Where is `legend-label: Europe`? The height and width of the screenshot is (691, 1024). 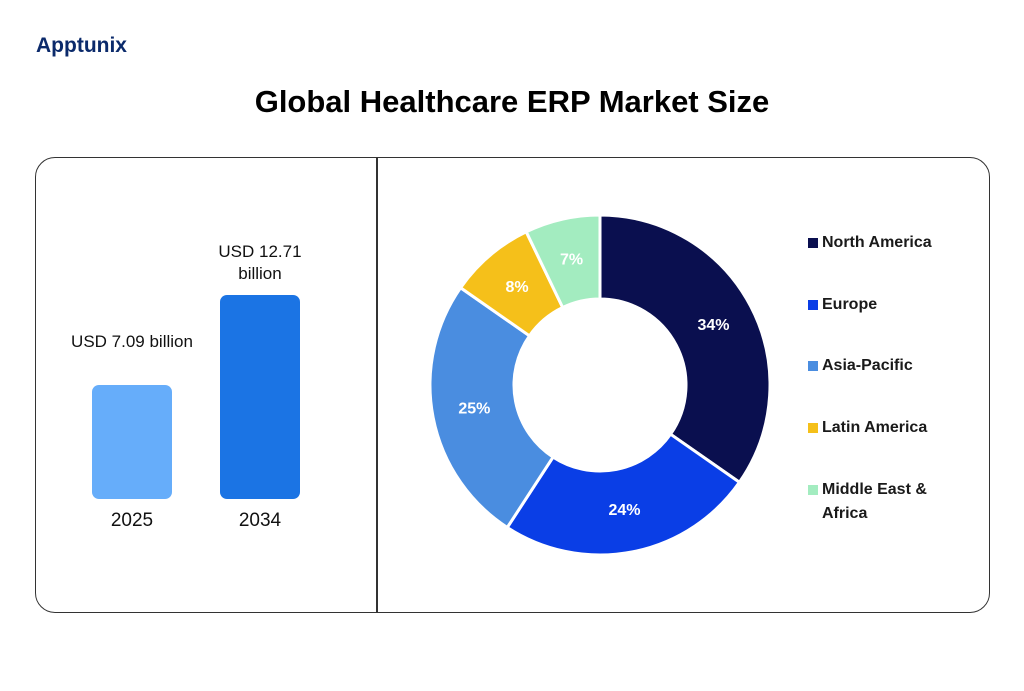
legend-label: Europe is located at coordinates (850, 304).